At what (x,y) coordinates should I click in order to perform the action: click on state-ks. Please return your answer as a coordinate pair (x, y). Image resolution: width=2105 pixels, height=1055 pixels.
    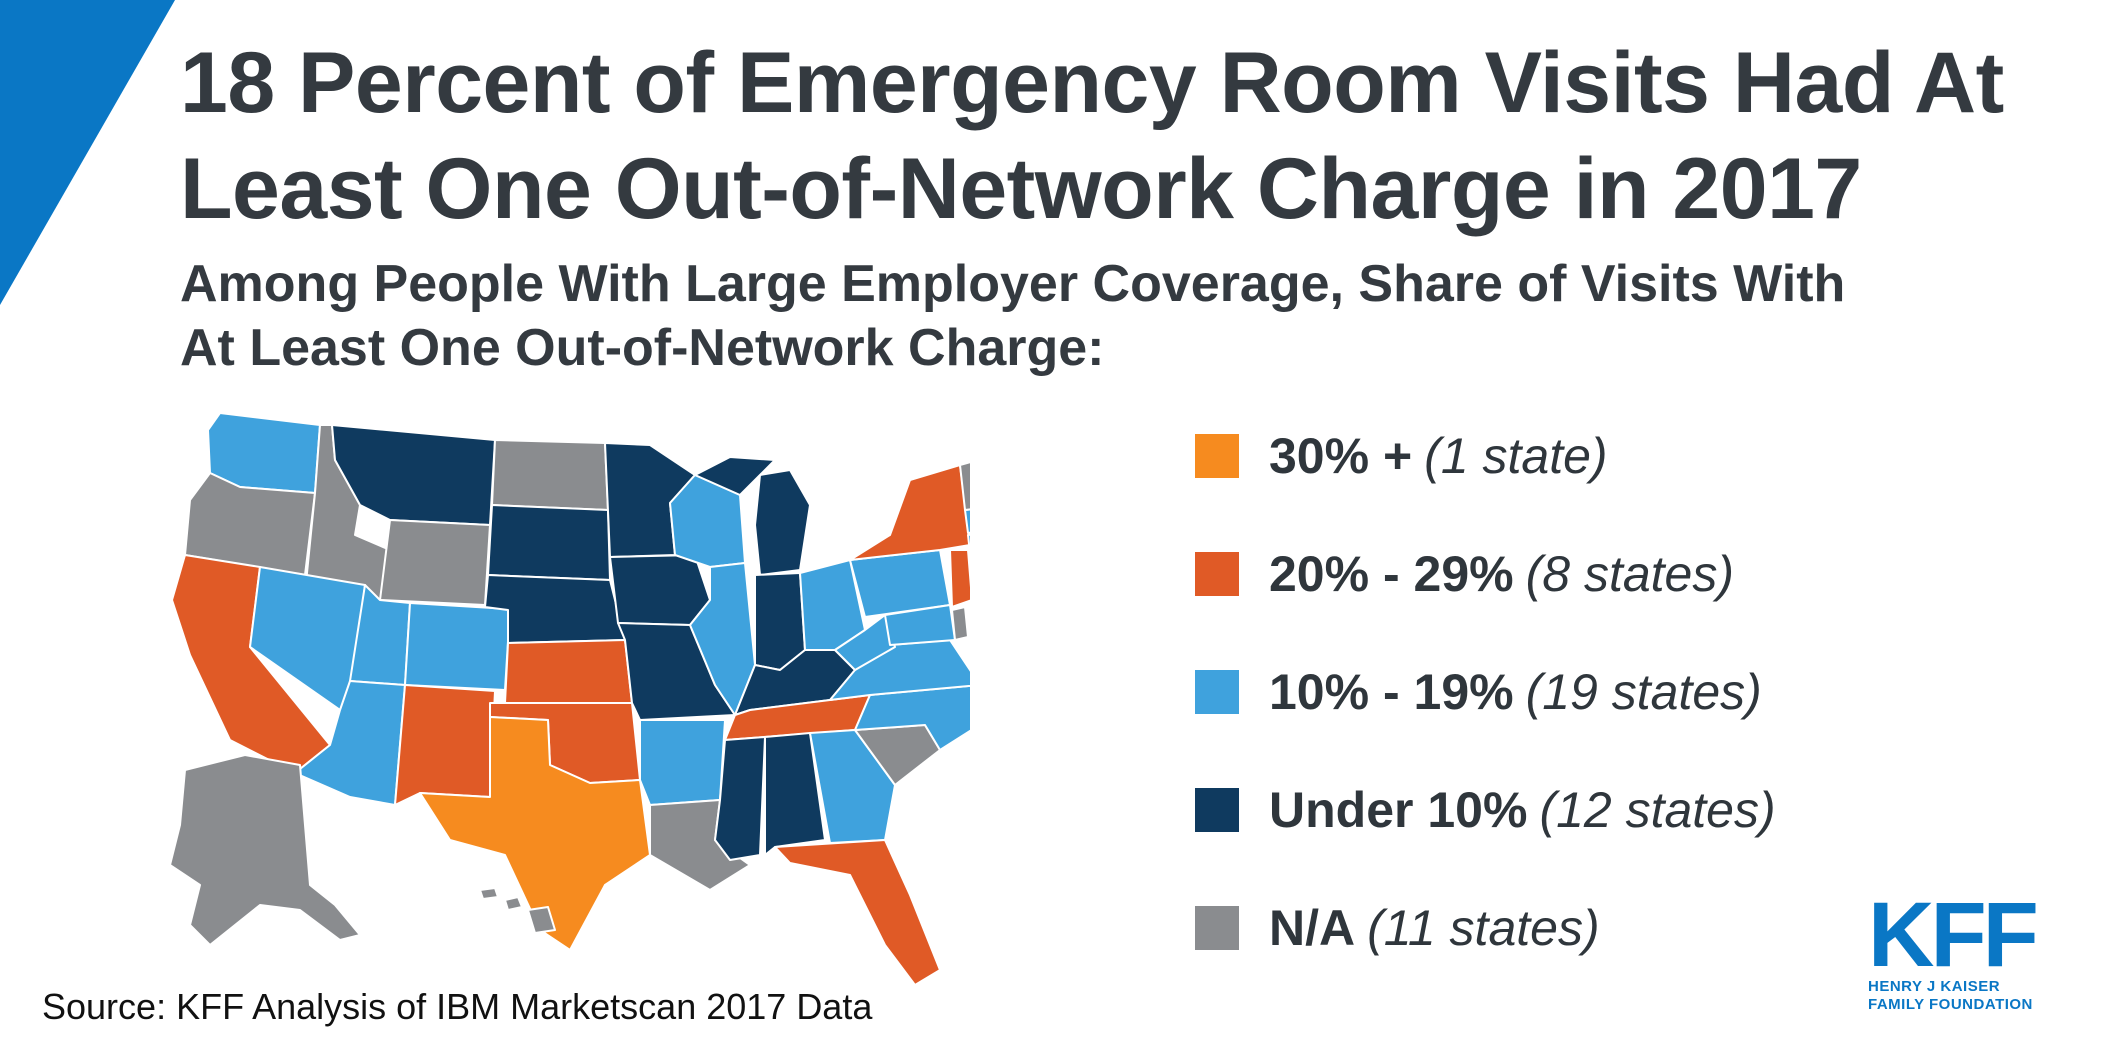
    Looking at the image, I should click on (568, 671).